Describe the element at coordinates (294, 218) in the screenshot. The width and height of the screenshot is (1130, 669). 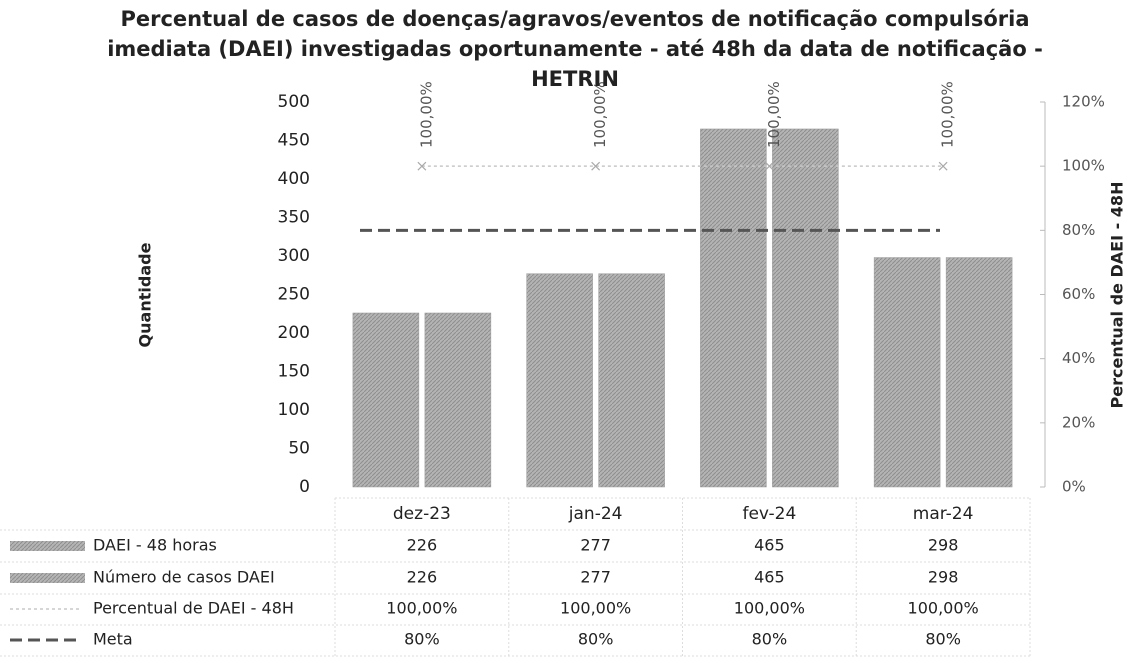
I see `y-tick-label: 350` at that location.